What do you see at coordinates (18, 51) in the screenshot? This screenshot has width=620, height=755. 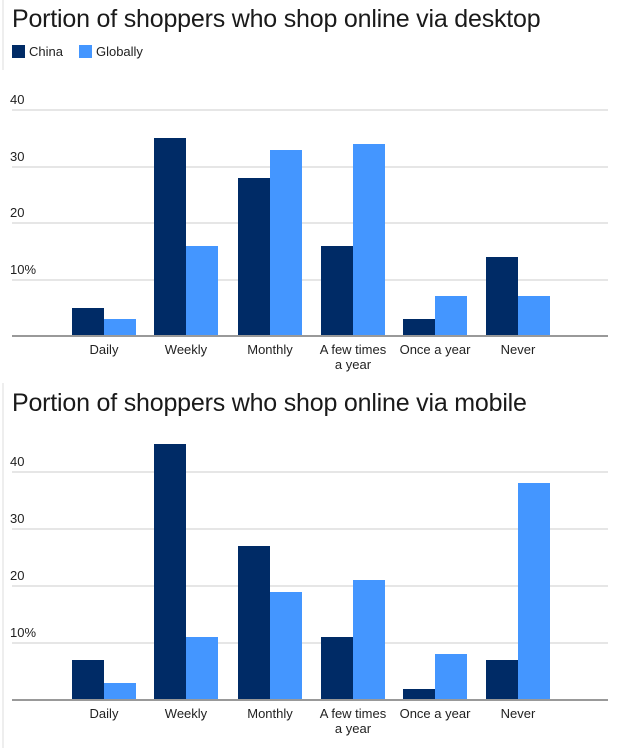 I see `legend-swatch-china` at bounding box center [18, 51].